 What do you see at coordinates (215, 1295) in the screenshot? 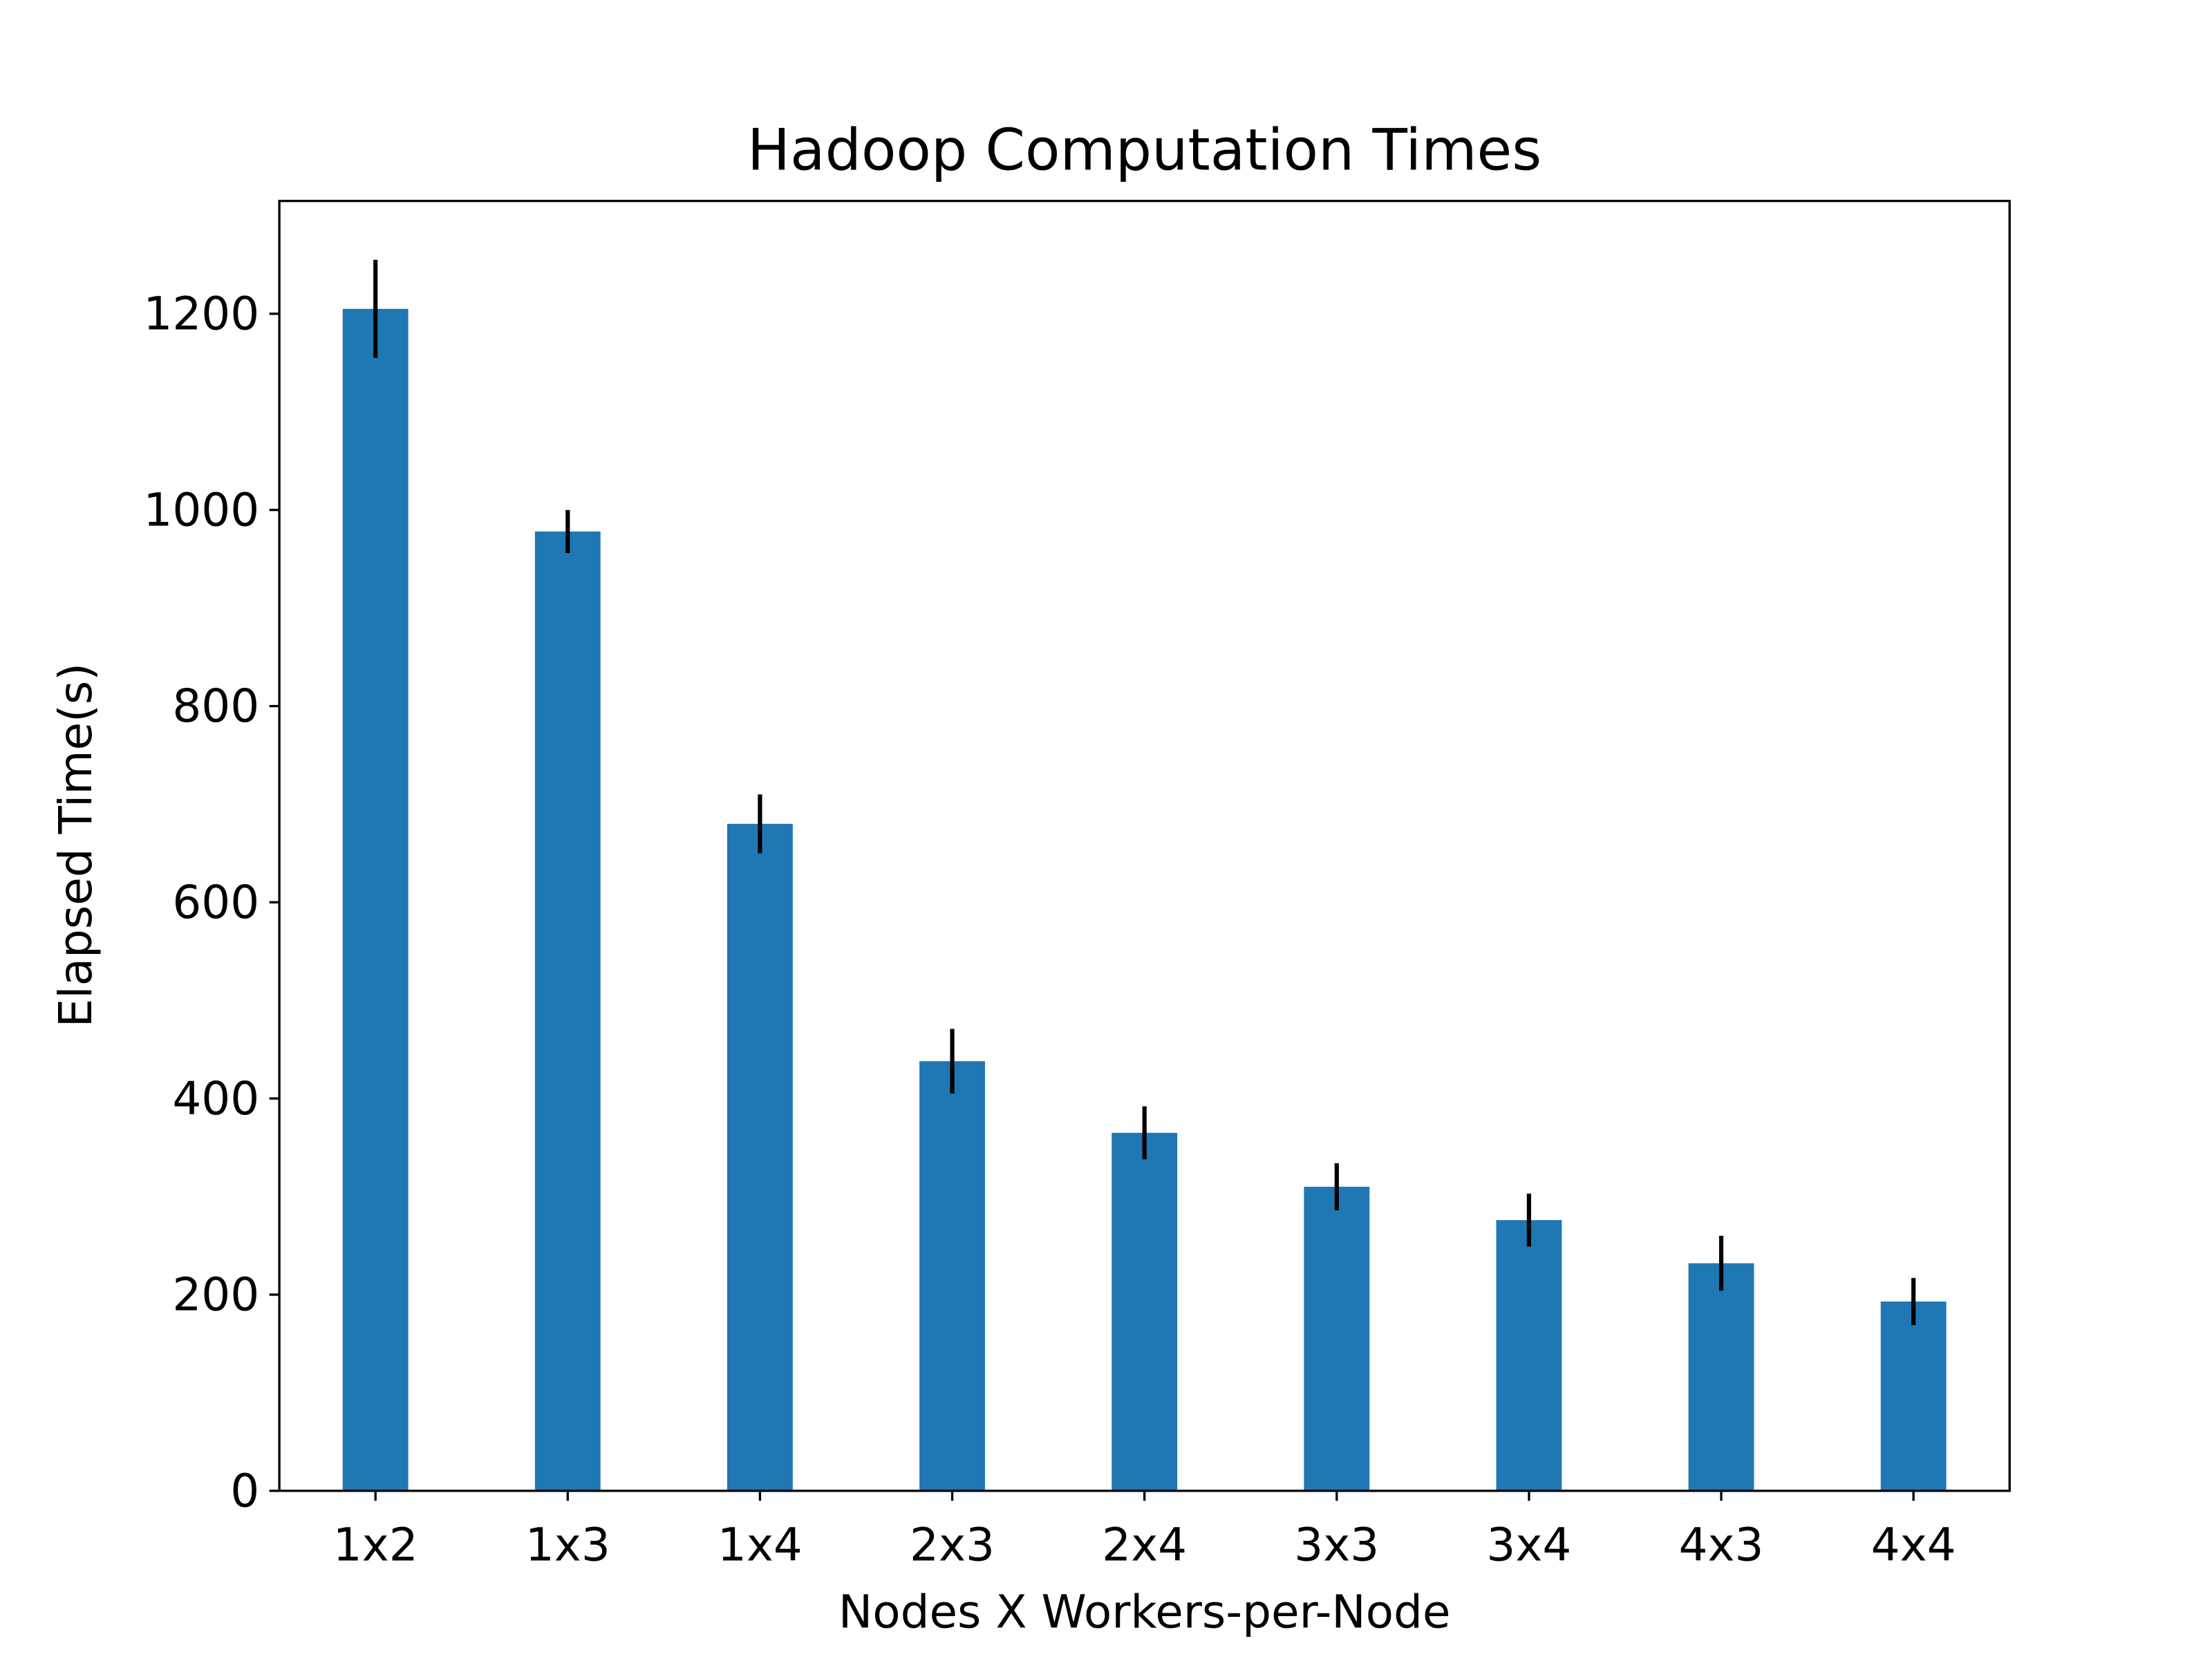
I see `y-tick-label-200: 200` at bounding box center [215, 1295].